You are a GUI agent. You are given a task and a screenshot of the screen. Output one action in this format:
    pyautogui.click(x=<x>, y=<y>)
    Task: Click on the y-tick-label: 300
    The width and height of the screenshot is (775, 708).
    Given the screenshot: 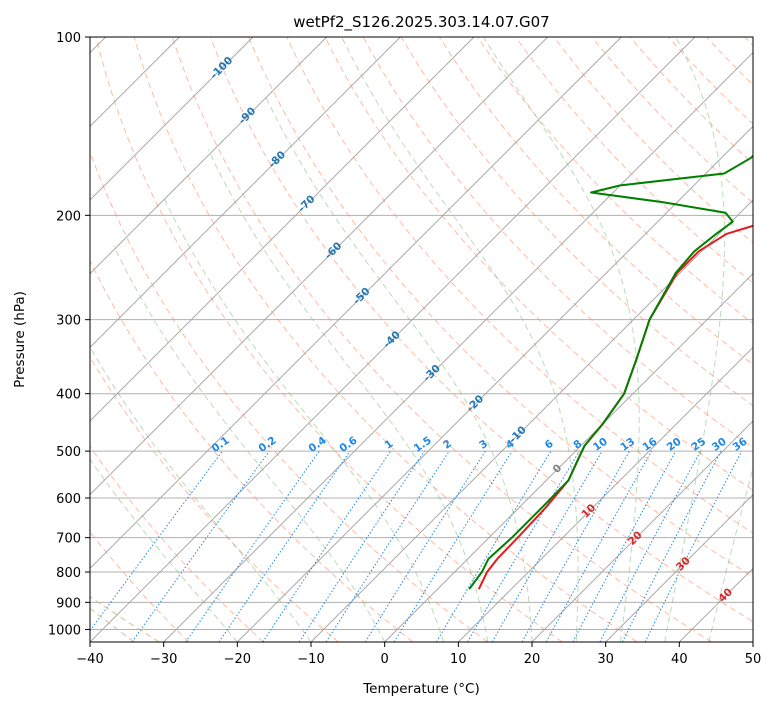 What is the action you would take?
    pyautogui.click(x=68, y=321)
    